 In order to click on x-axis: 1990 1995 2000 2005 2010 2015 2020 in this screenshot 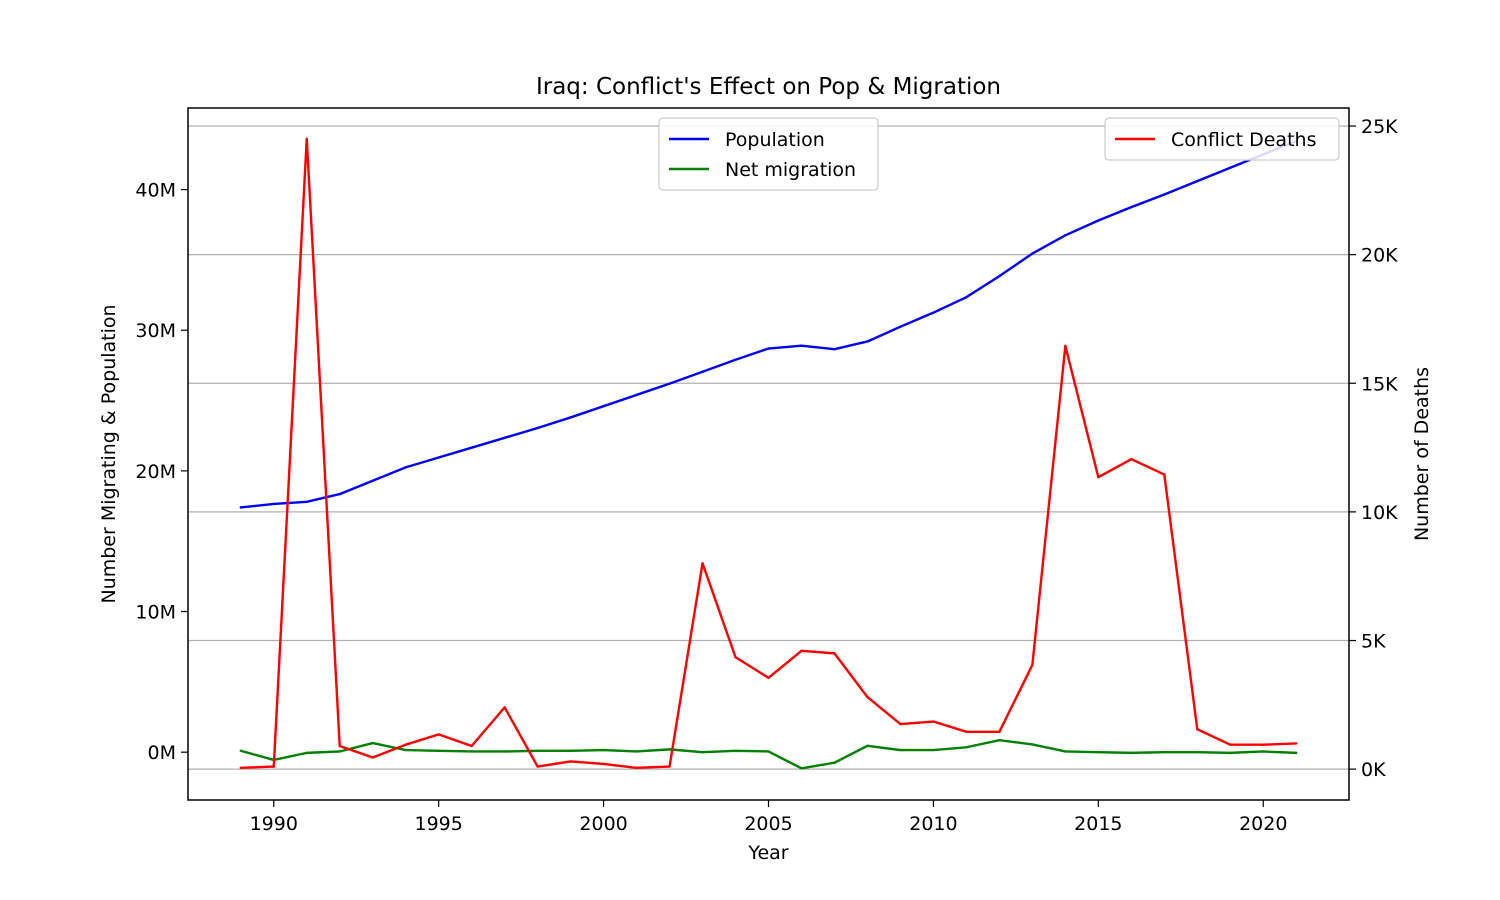, I will do `click(768, 817)`.